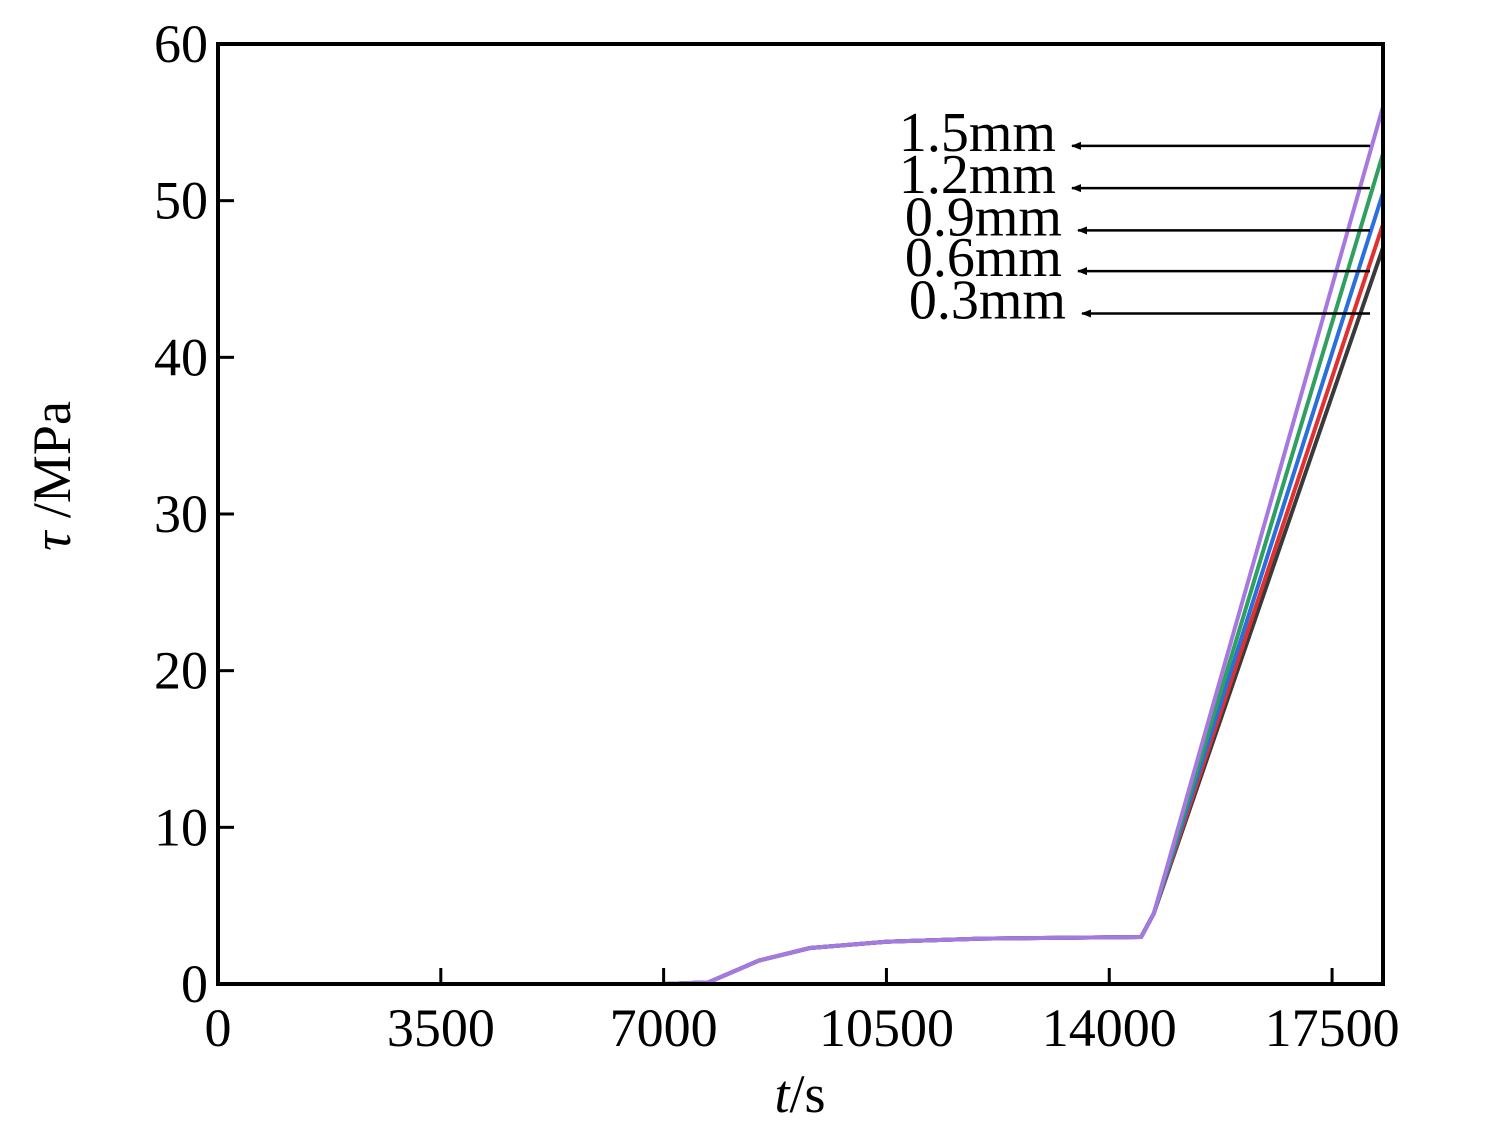 The width and height of the screenshot is (1485, 1137). What do you see at coordinates (807, 1094) in the screenshot?
I see `x-axis-label-unit: /s` at bounding box center [807, 1094].